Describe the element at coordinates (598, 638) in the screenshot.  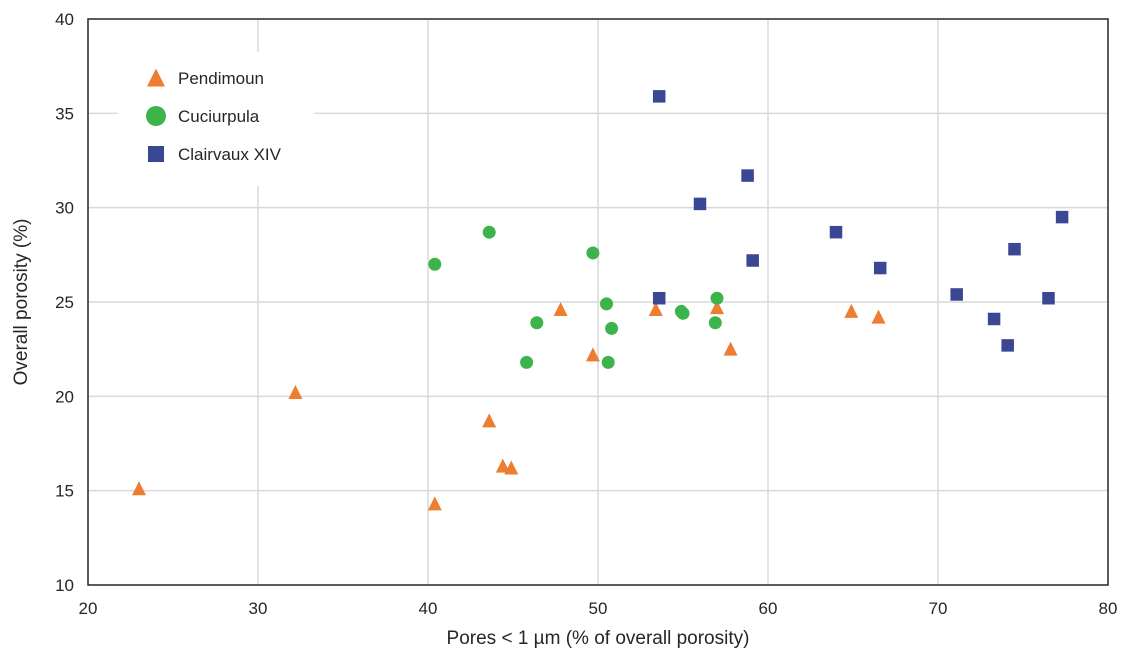
I see `x-axis-title: Pores < 1 µm (% of overall porosity)` at that location.